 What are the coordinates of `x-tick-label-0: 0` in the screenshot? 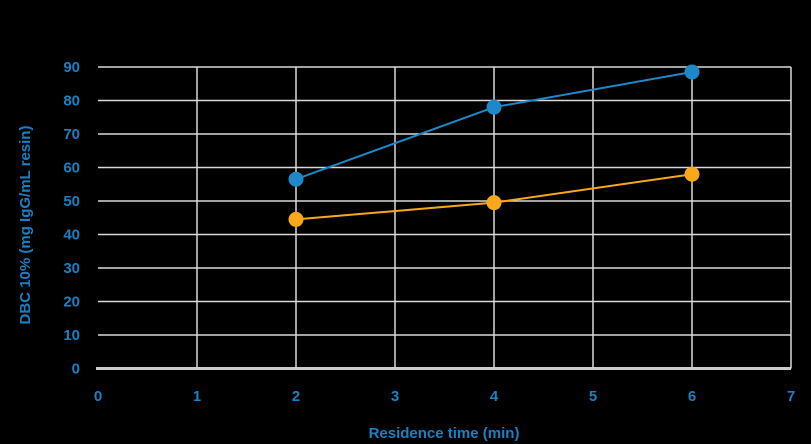 It's located at (98, 396).